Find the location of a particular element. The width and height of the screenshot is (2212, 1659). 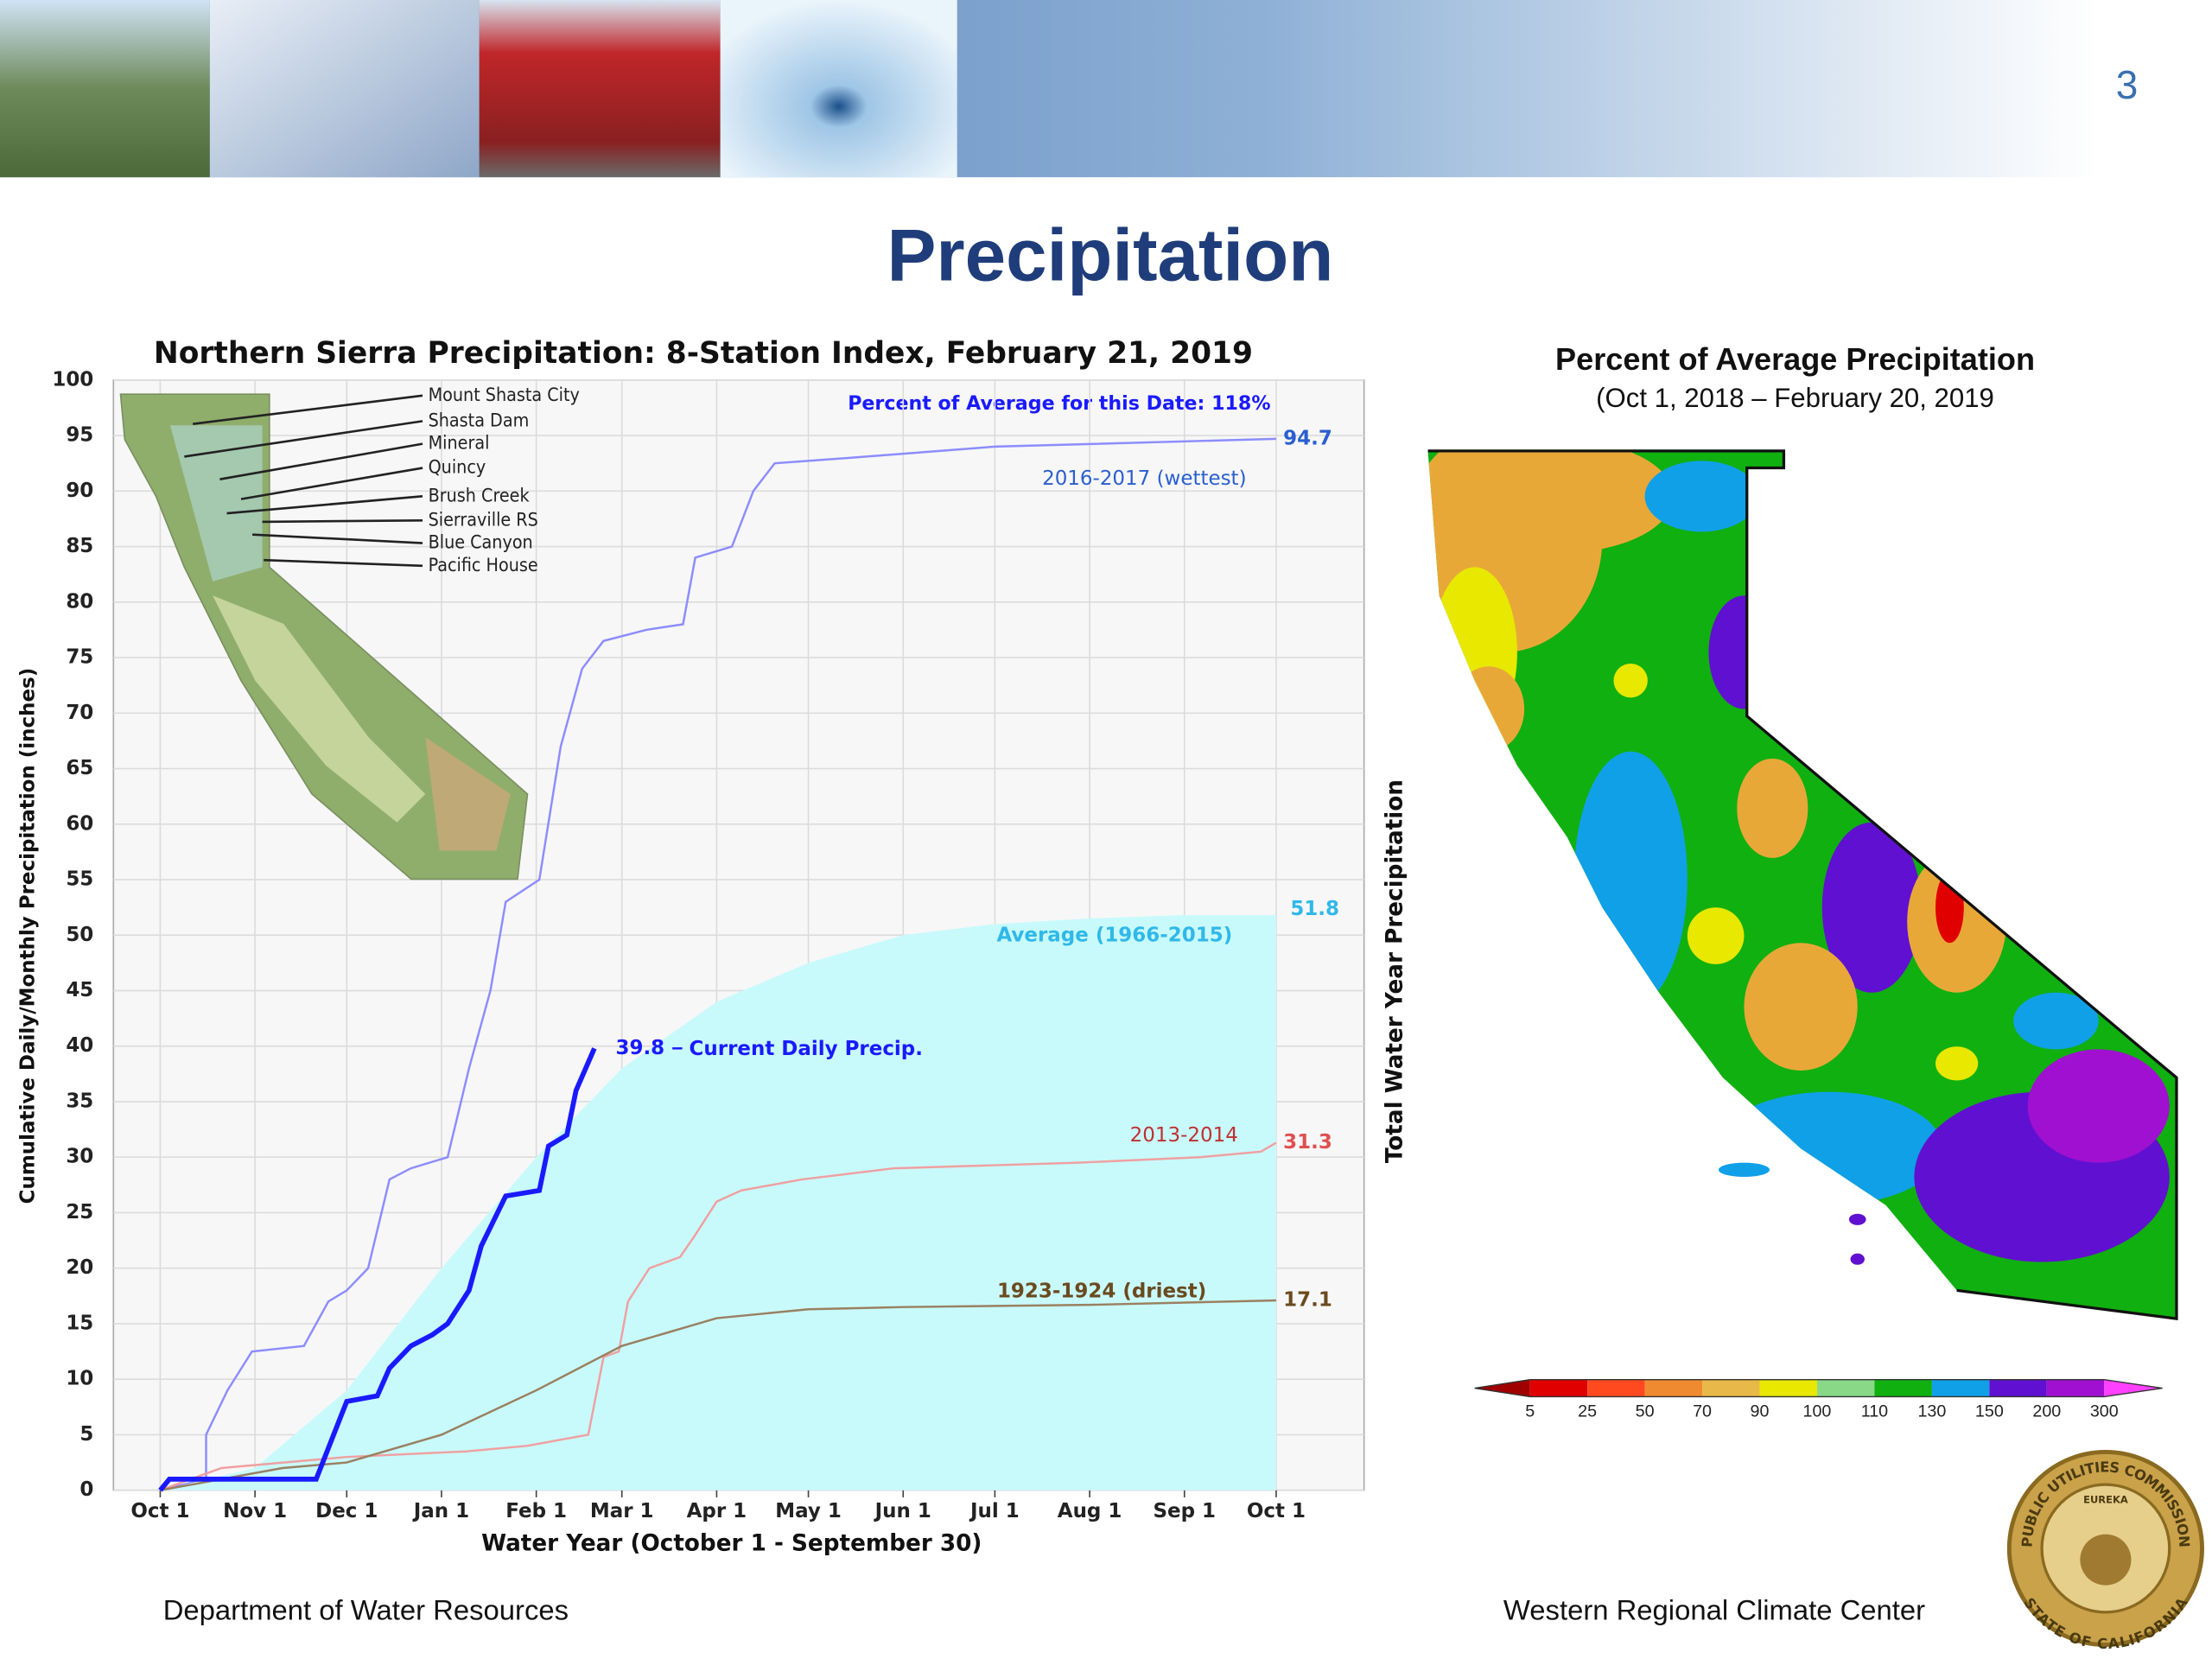

y-tick-label: 60 is located at coordinates (79, 823).